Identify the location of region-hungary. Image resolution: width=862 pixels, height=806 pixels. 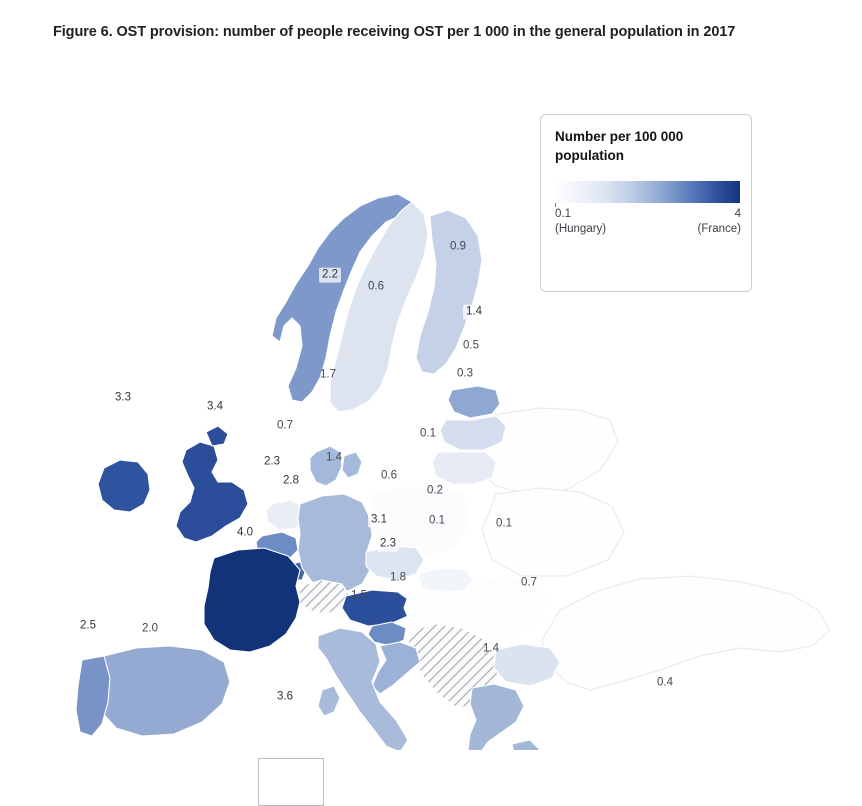
(440, 611).